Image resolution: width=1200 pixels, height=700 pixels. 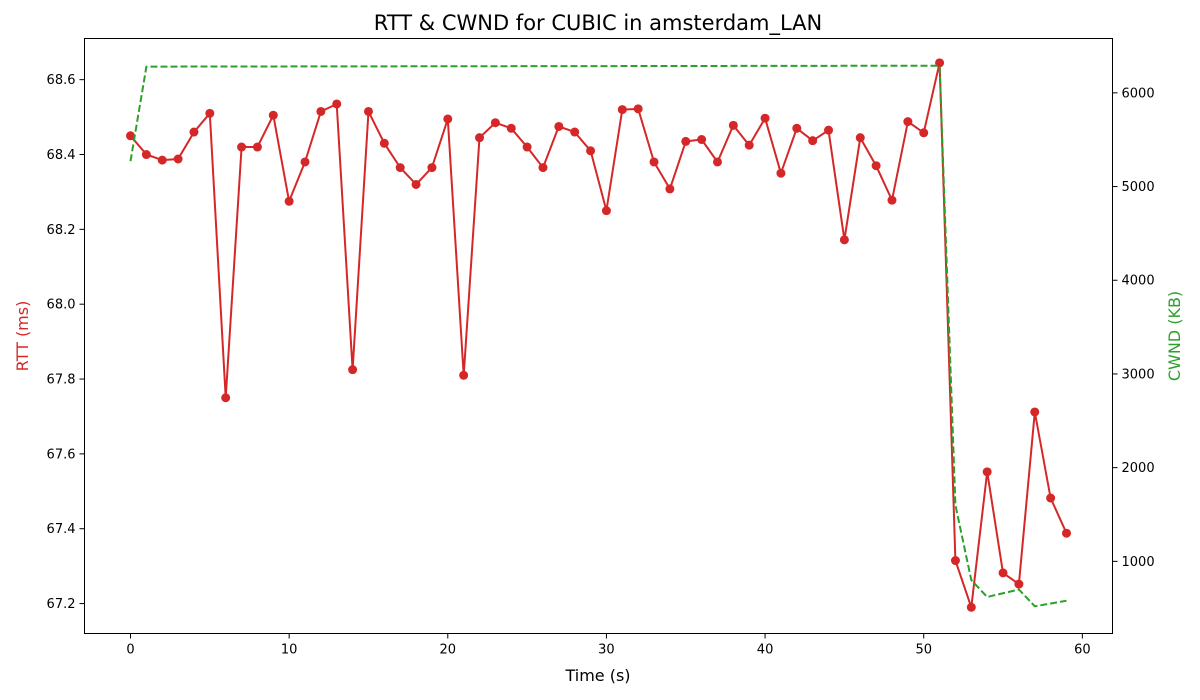 What do you see at coordinates (923, 650) in the screenshot?
I see `x-tick-label: 50` at bounding box center [923, 650].